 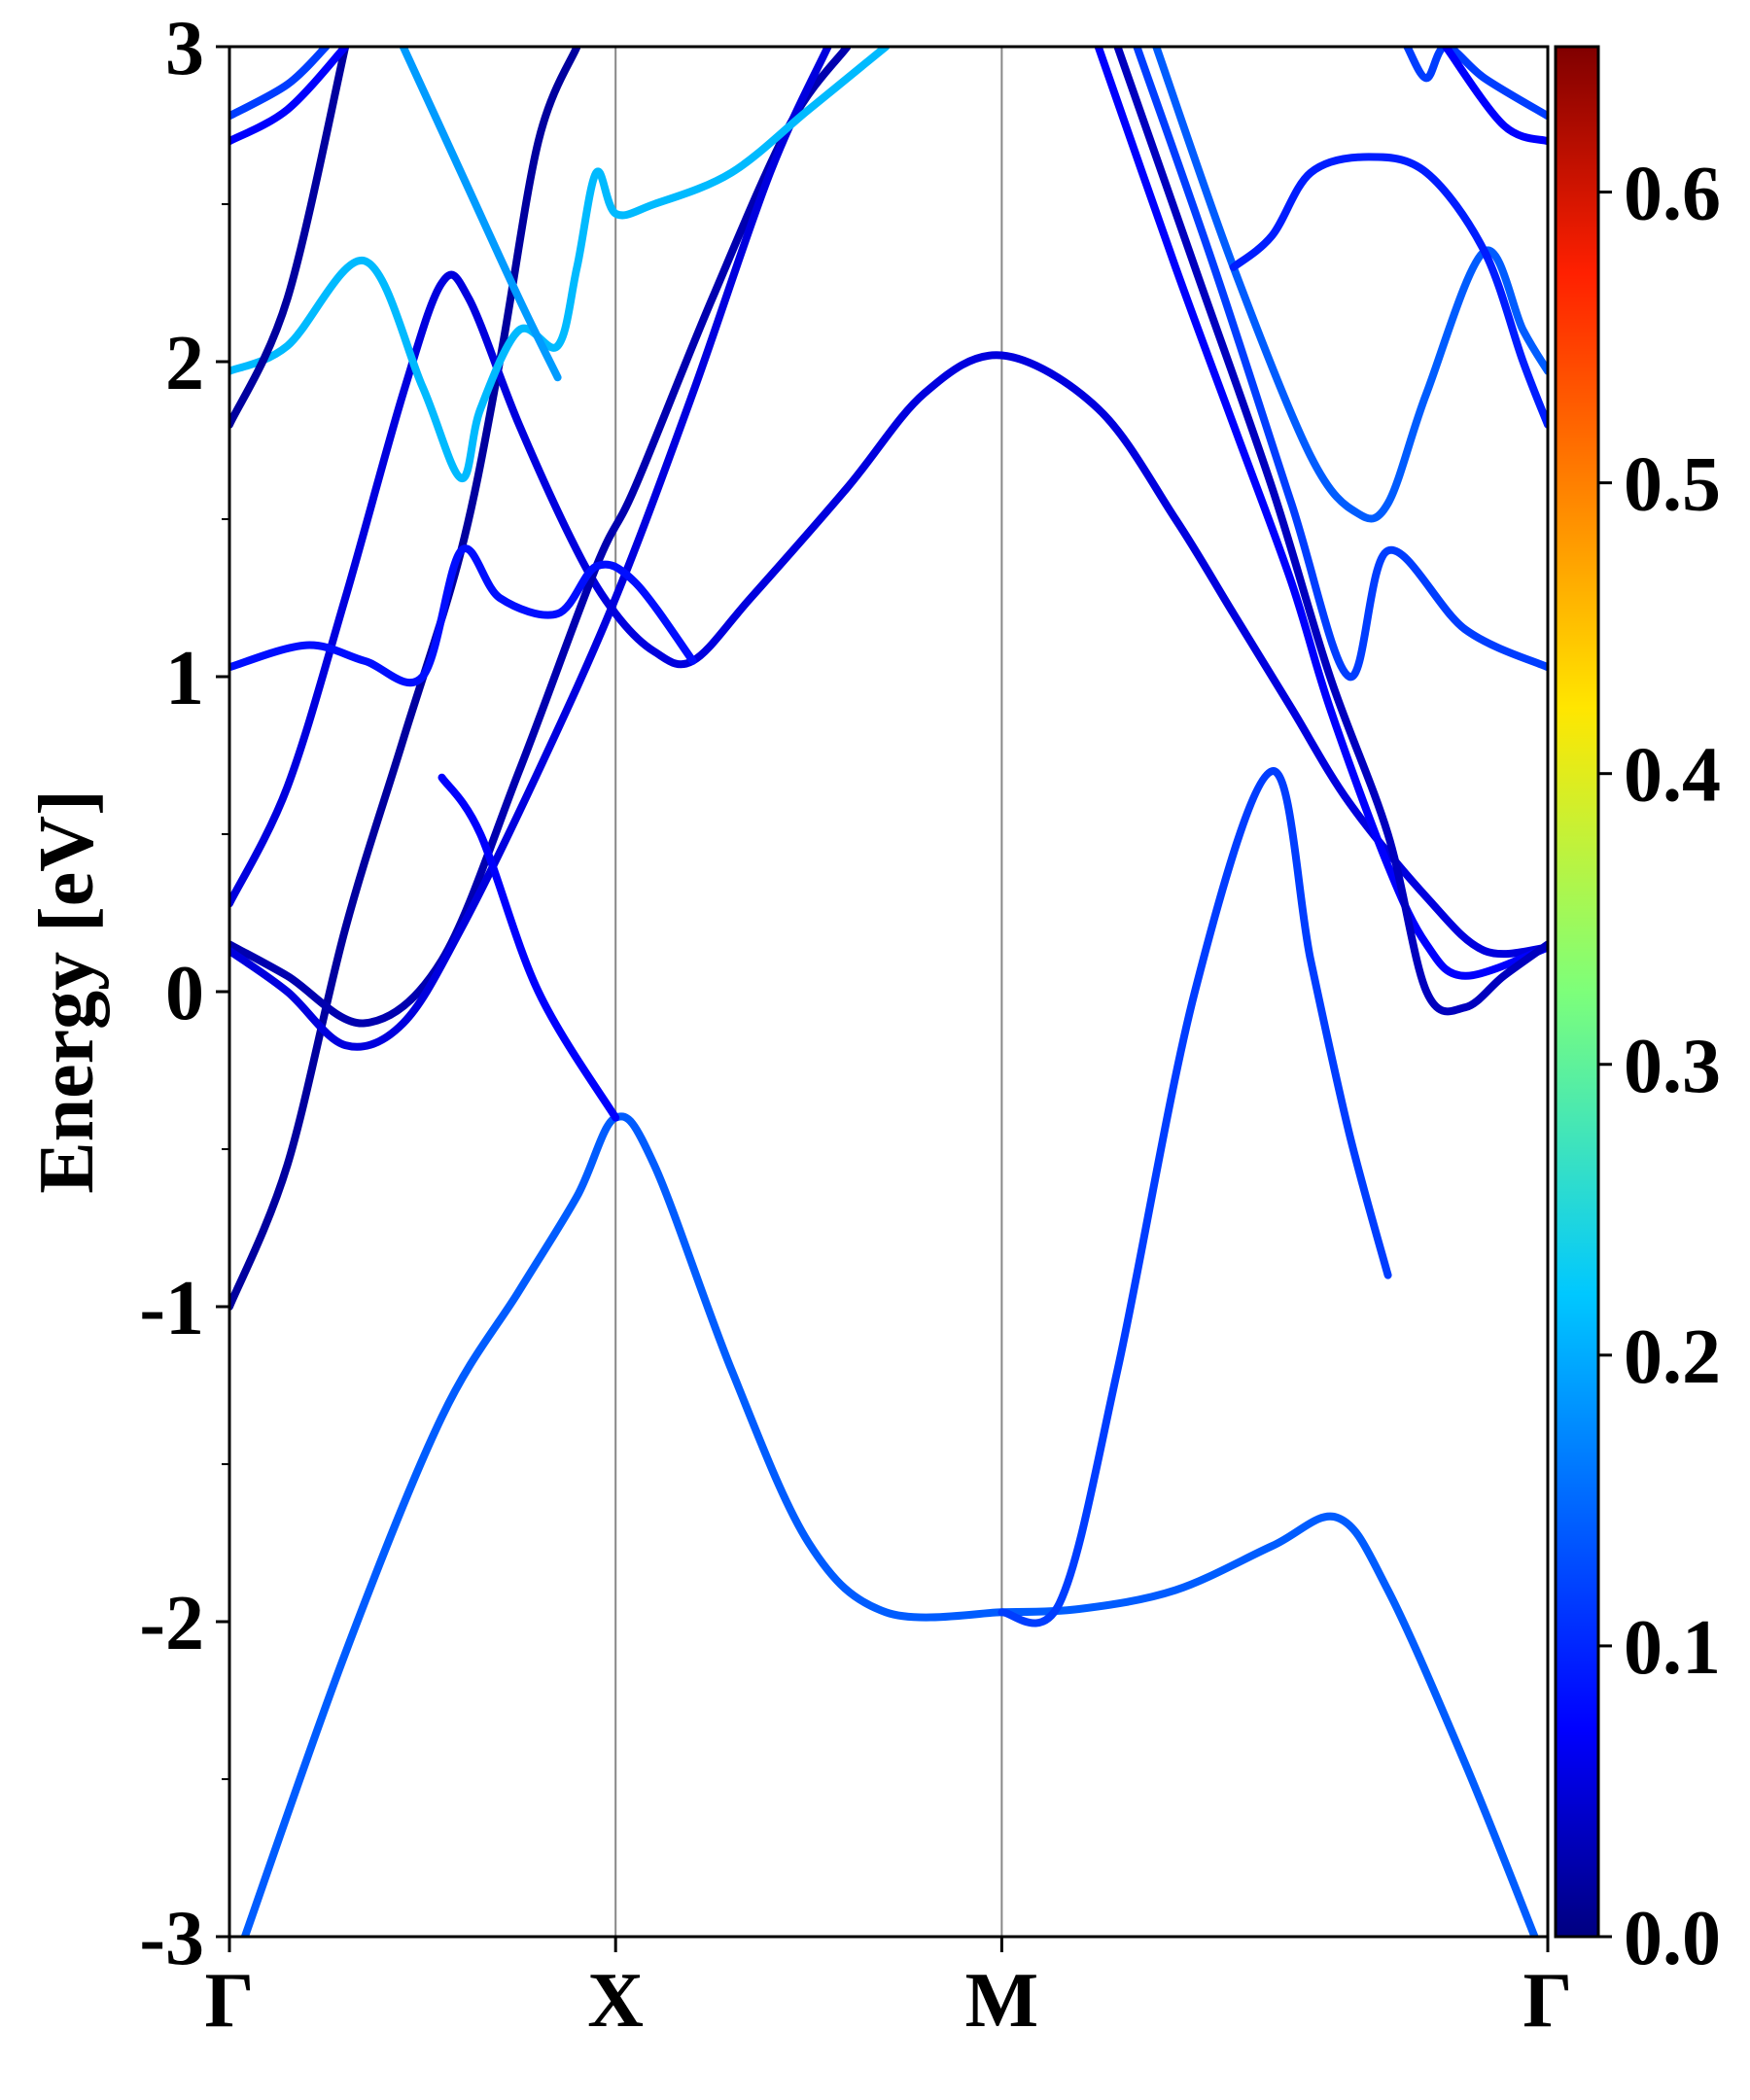 I want to click on y-tick-label: -3, so click(x=171, y=1938).